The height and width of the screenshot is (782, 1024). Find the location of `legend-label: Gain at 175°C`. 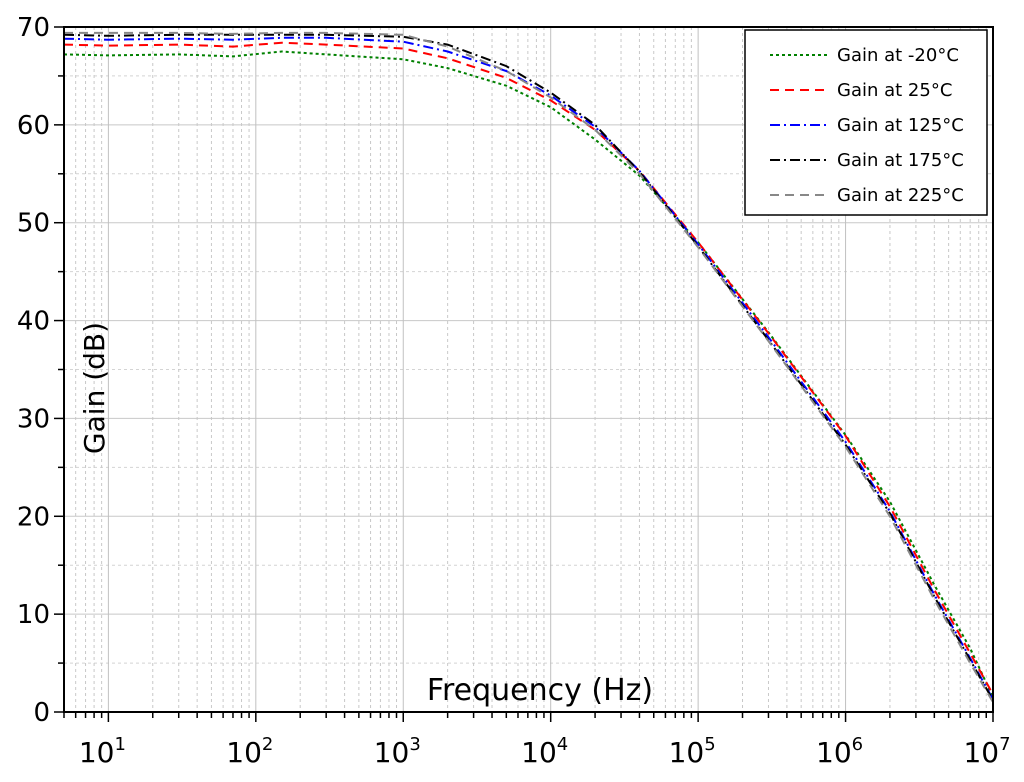

legend-label: Gain at 175°C is located at coordinates (900, 160).